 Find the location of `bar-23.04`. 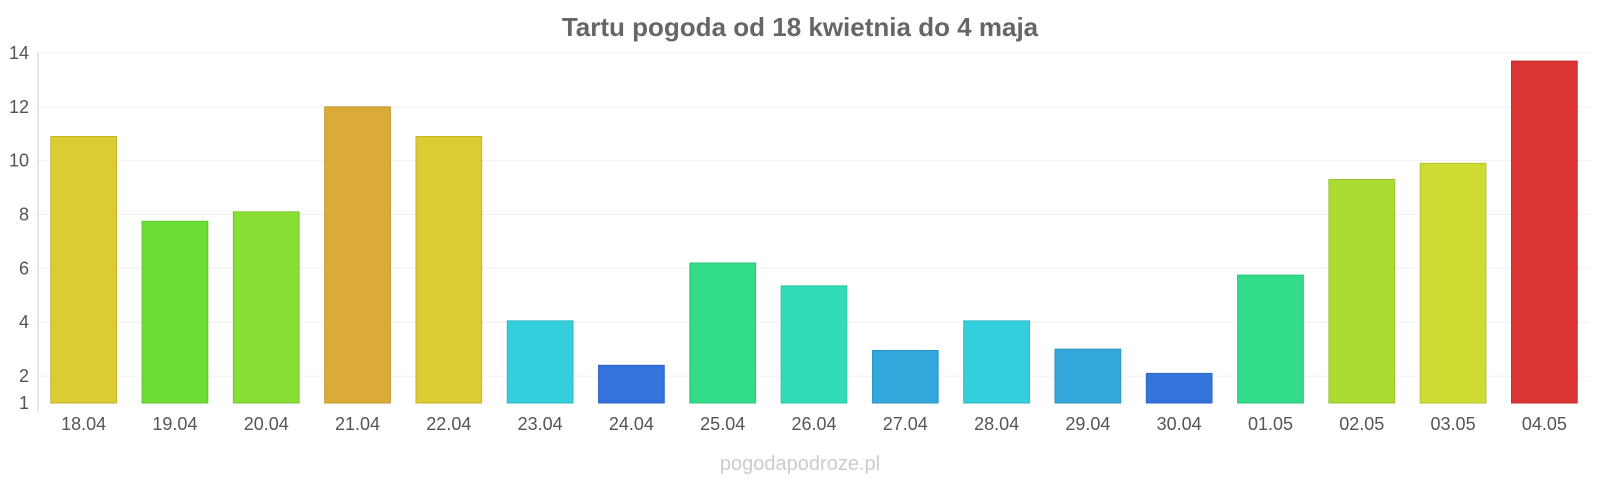

bar-23.04 is located at coordinates (540, 362).